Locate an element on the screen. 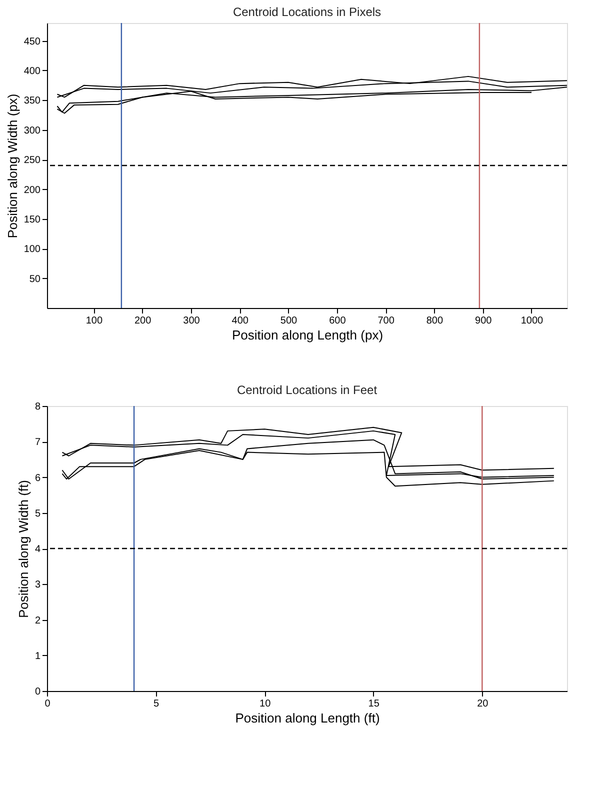  y-tick-label: 250 is located at coordinates (32, 160).